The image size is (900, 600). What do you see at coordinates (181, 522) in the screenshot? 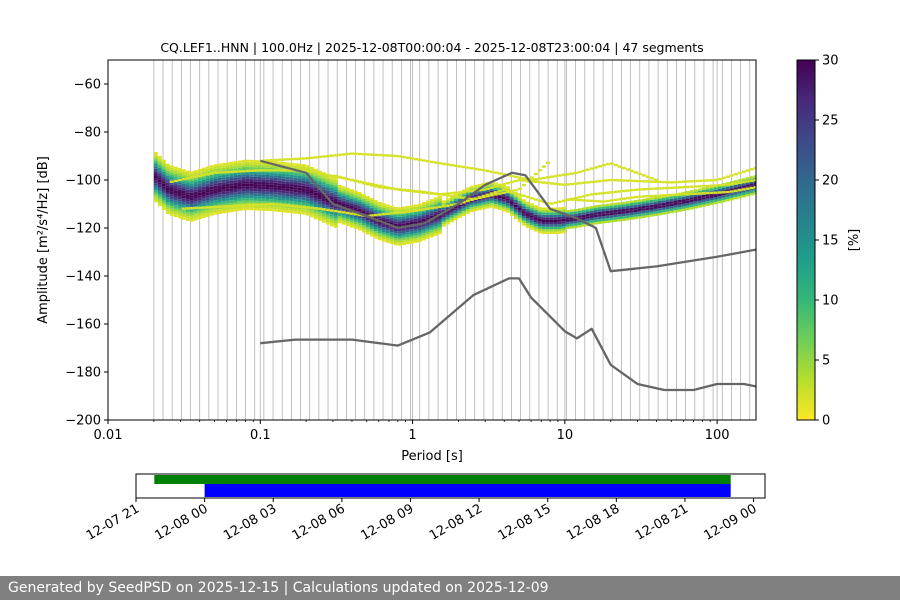
I see `timeline-tick-label: 12-08 00` at bounding box center [181, 522].